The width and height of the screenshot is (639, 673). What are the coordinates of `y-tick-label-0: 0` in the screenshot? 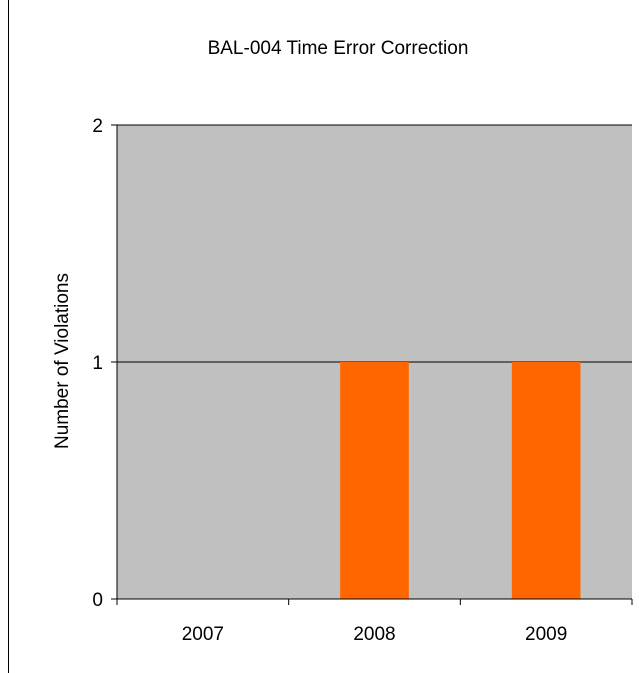 It's located at (97, 600).